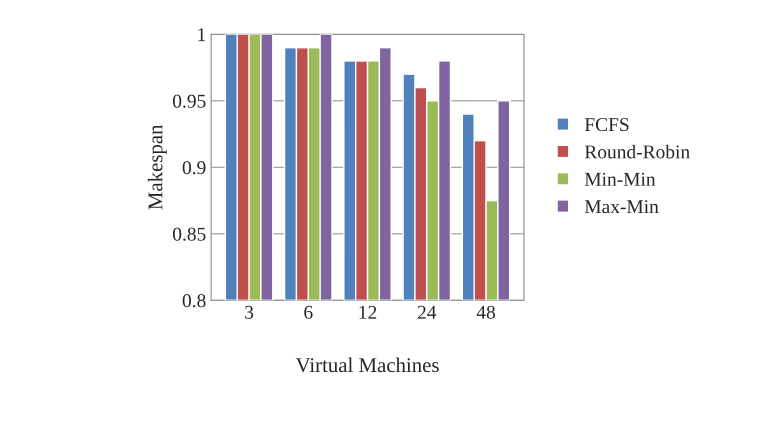 The height and width of the screenshot is (429, 782). I want to click on legend-label: Min-Min, so click(620, 179).